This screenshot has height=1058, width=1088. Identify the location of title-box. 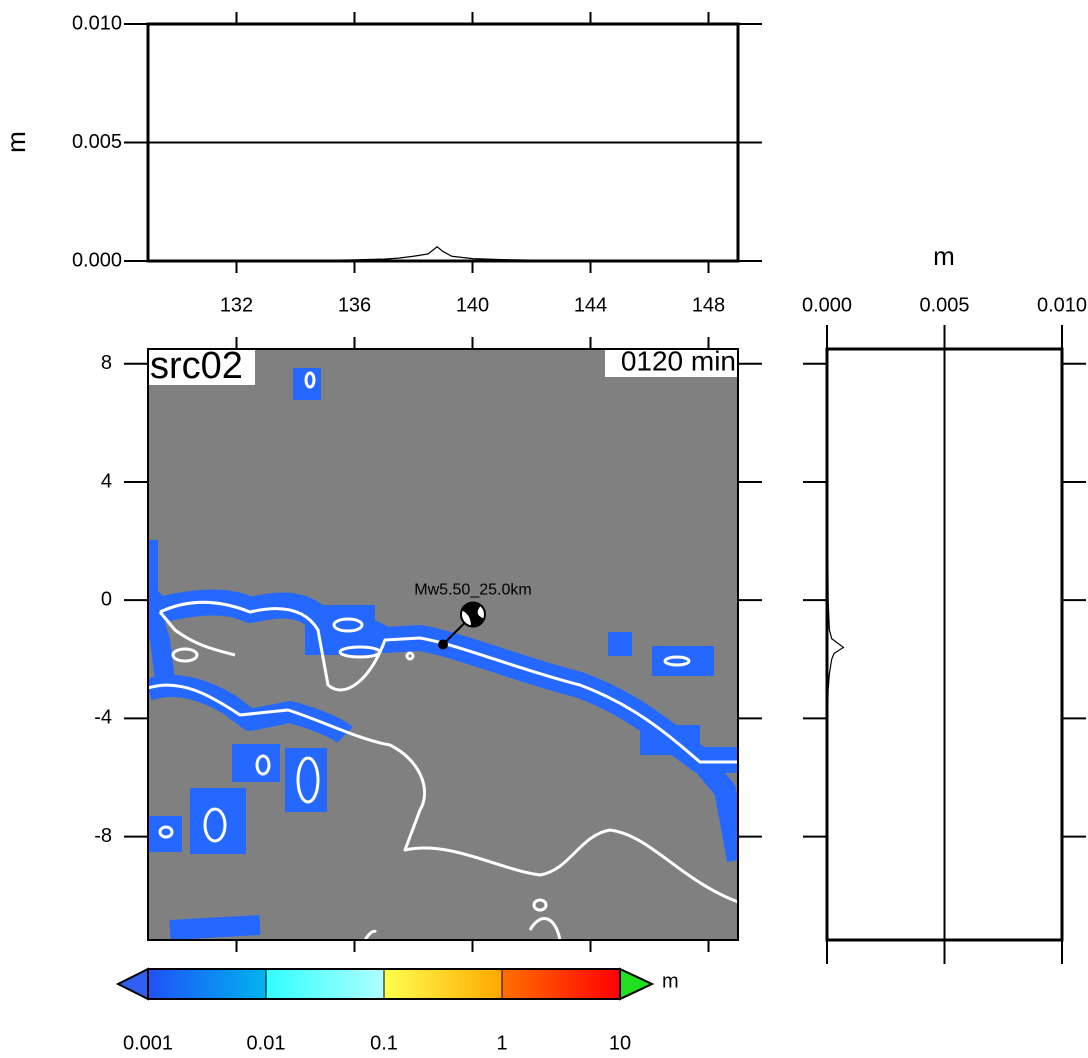
(201, 367).